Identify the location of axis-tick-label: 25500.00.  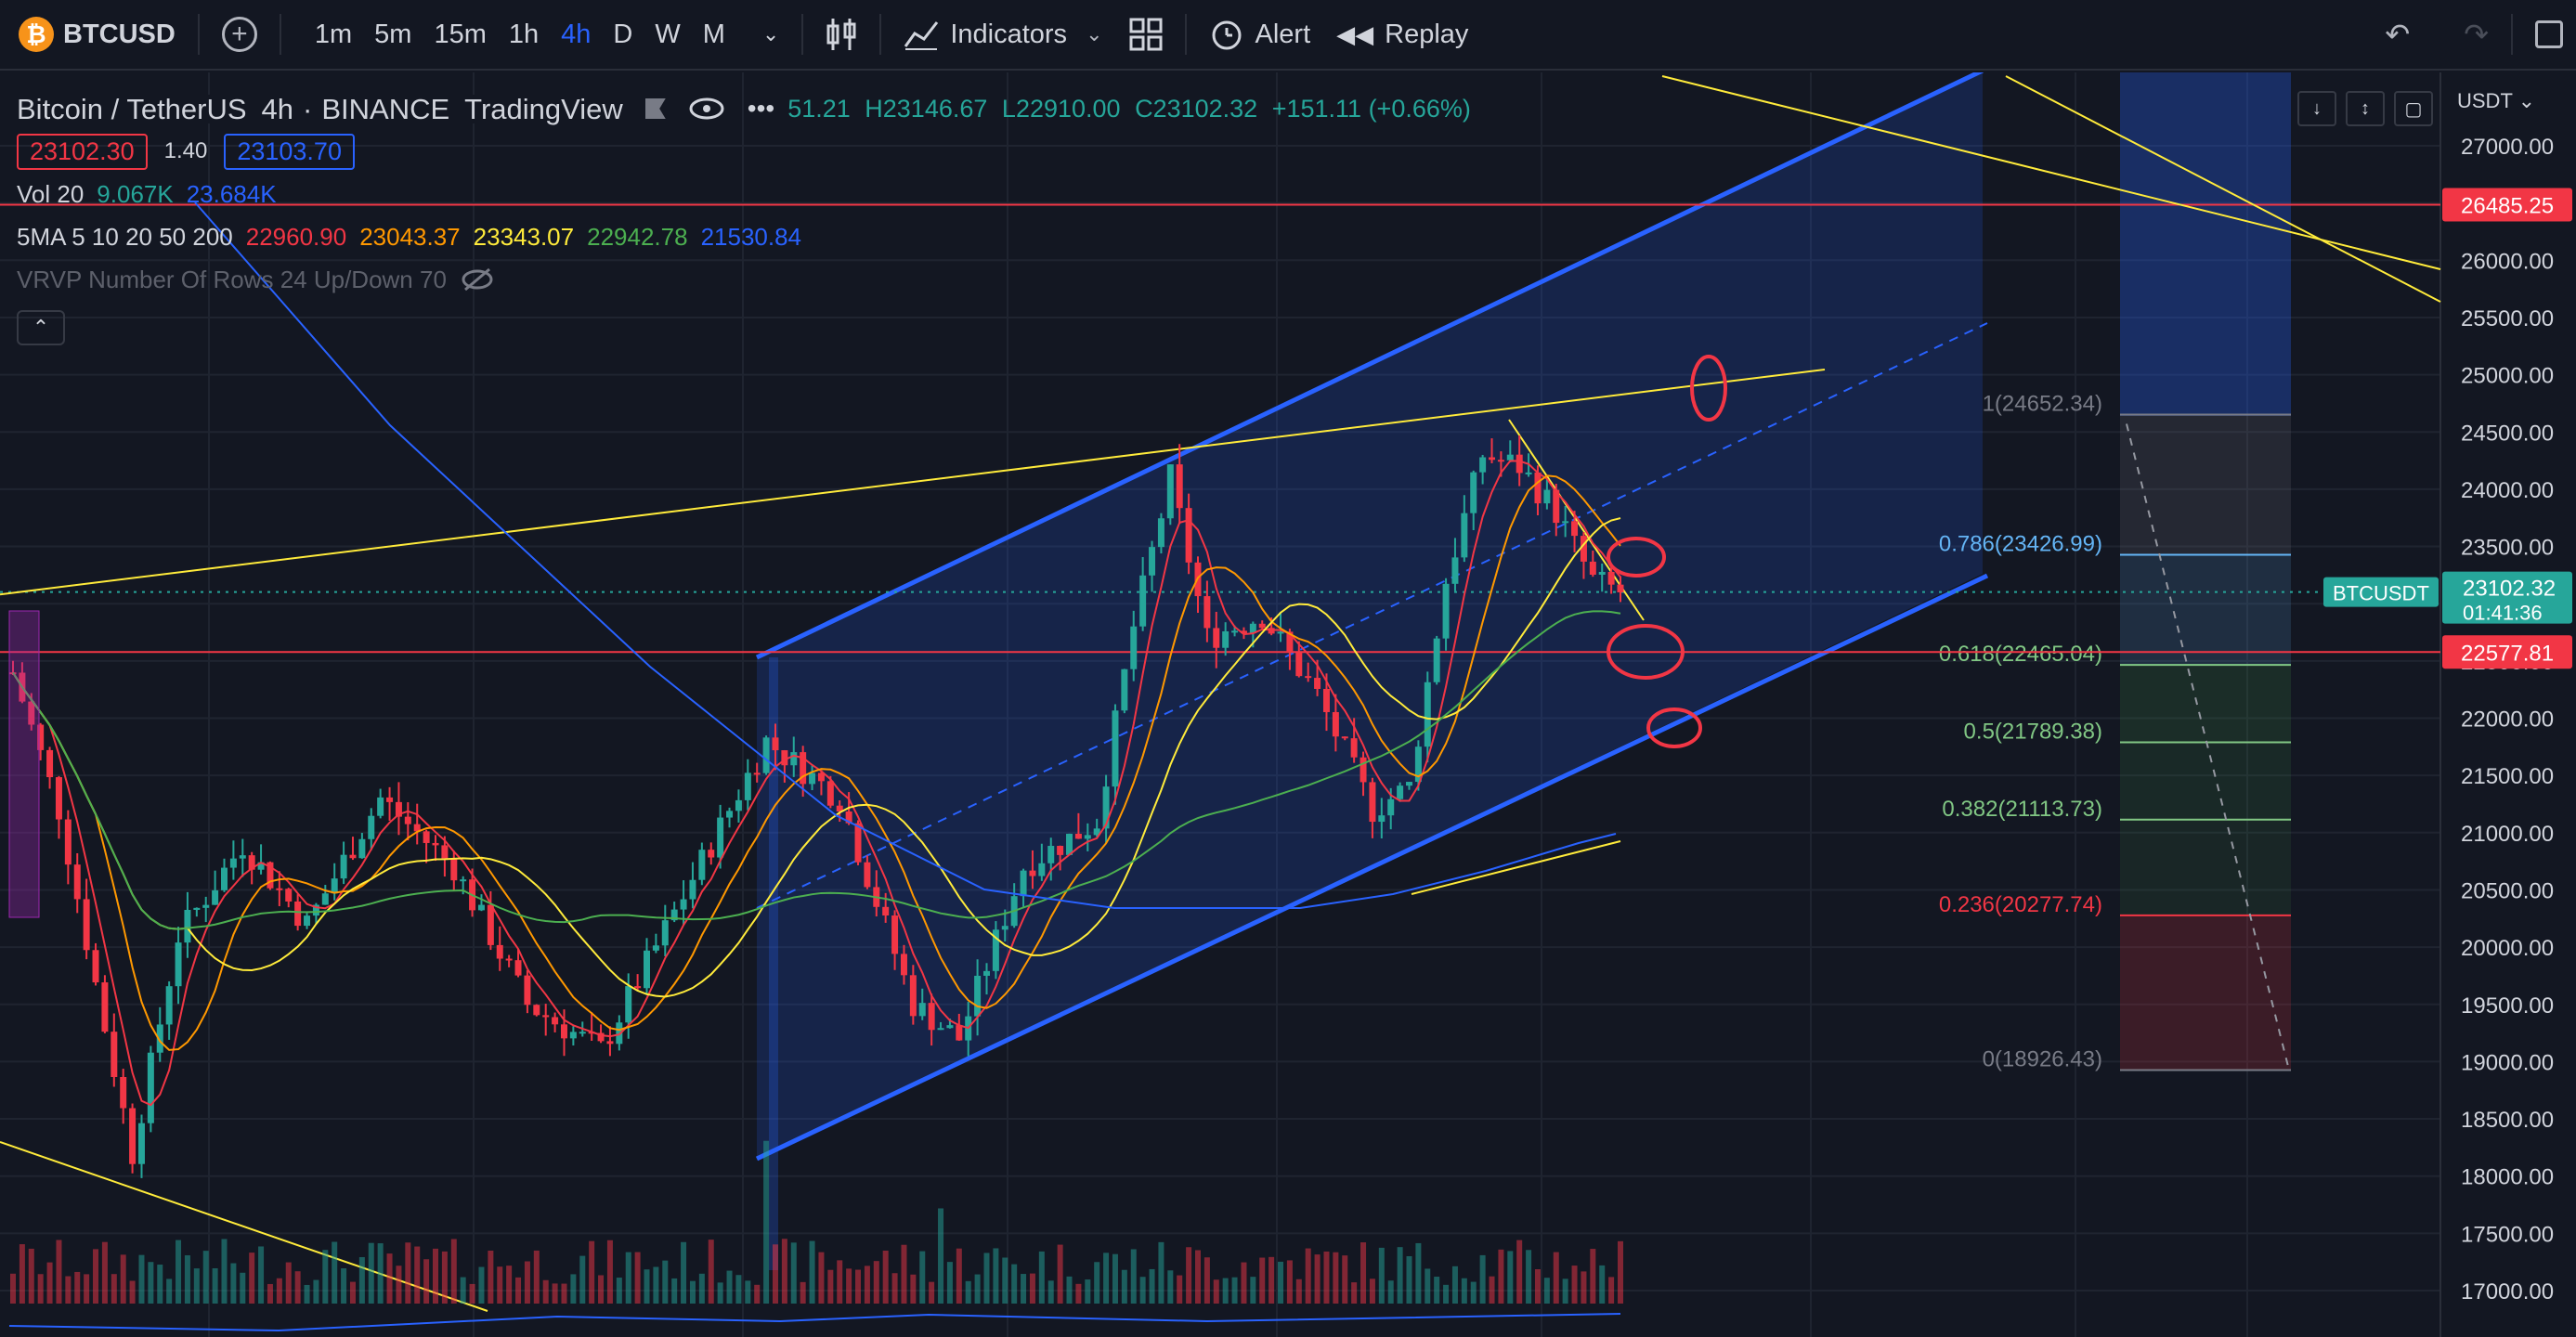
(2508, 318).